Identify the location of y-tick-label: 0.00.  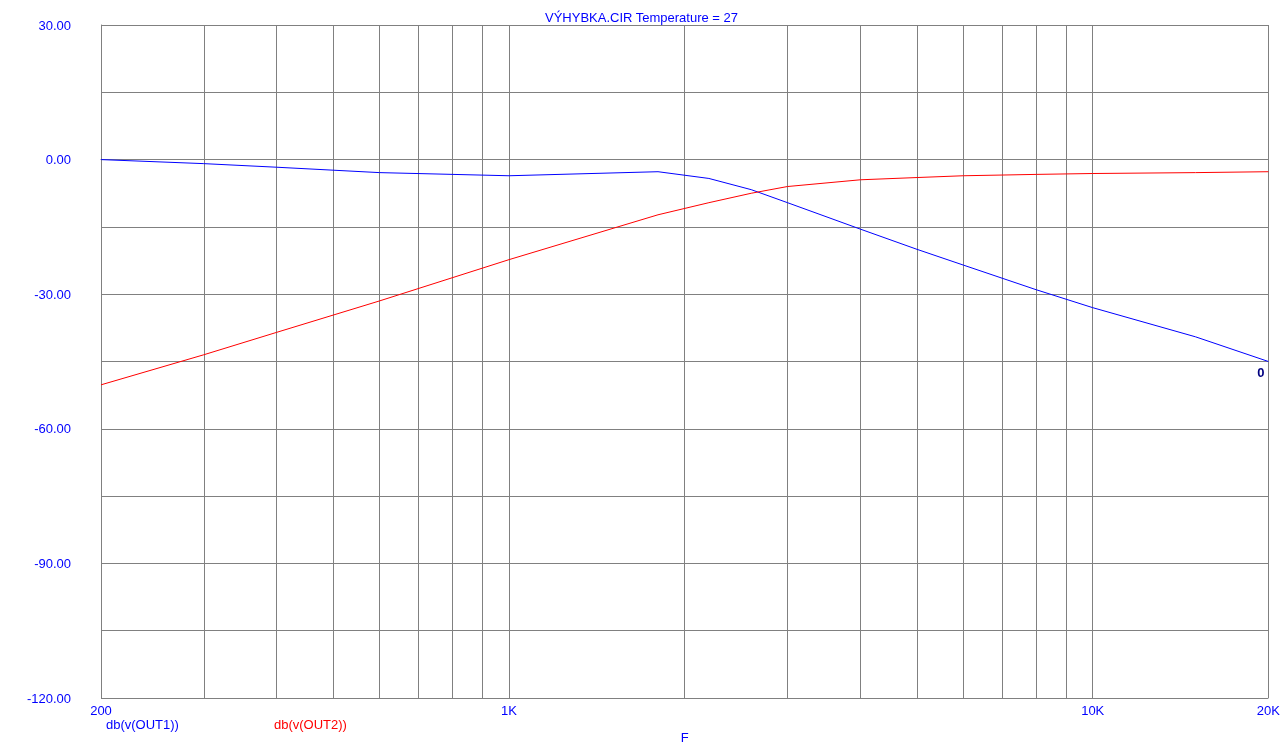
(58, 160).